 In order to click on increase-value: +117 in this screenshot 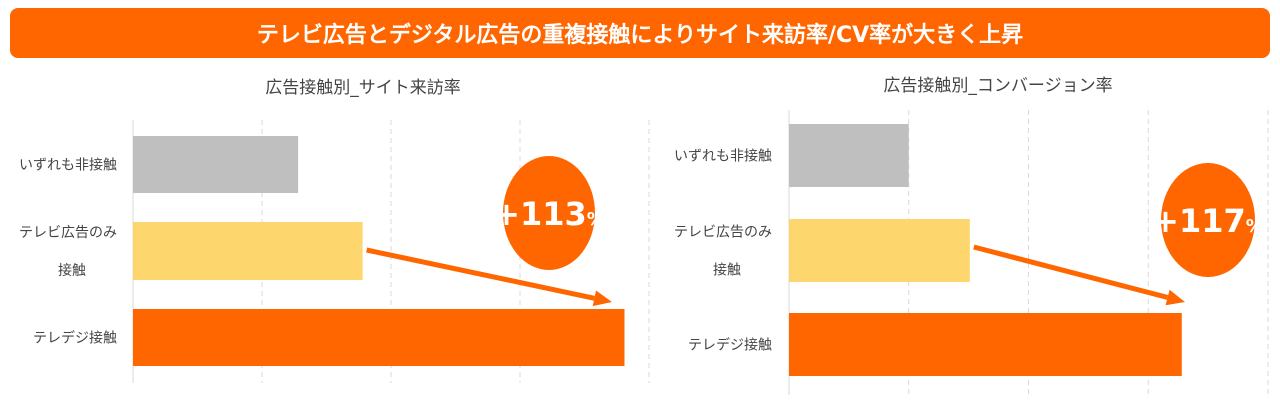, I will do `click(1199, 221)`.